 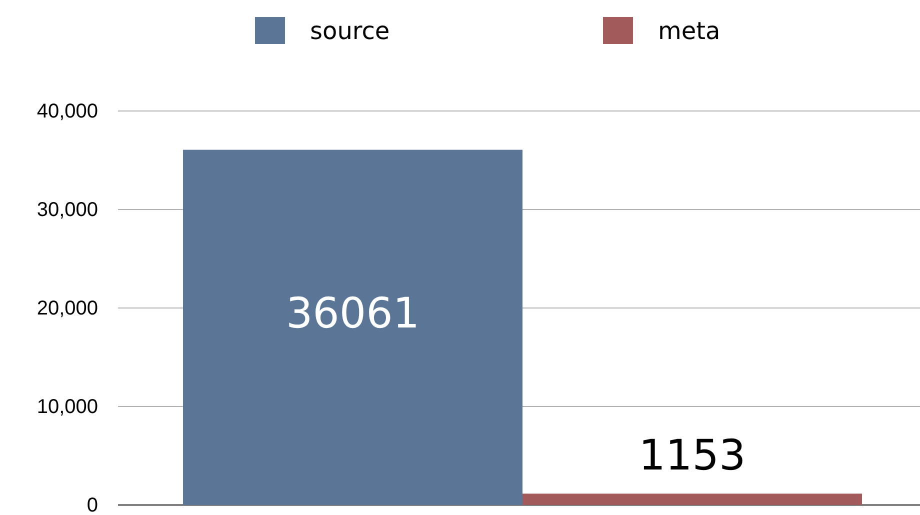 What do you see at coordinates (92, 504) in the screenshot?
I see `y-tick-label: 0` at bounding box center [92, 504].